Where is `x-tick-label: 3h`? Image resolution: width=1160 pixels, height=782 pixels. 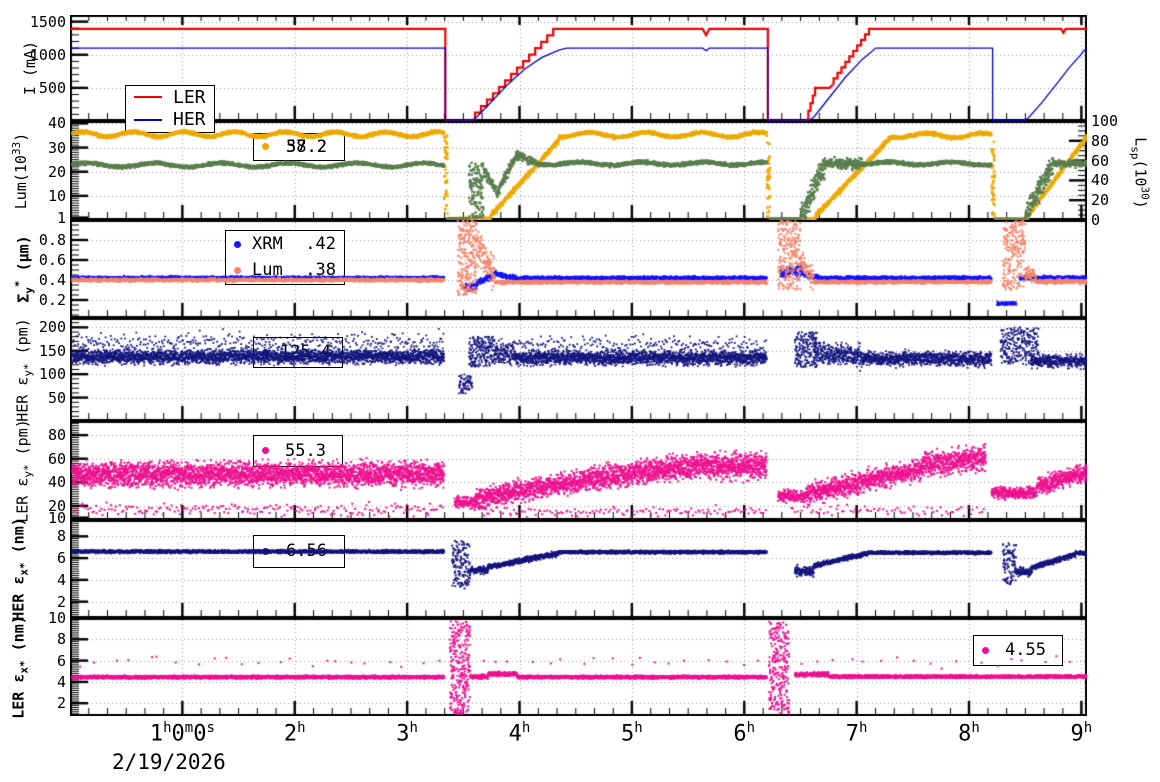
x-tick-label: 3h is located at coordinates (407, 733).